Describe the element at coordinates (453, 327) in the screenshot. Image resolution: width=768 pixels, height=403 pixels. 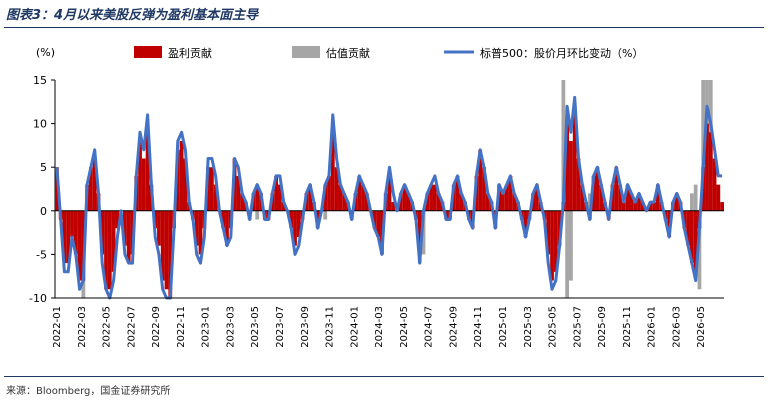
I see `x-tick-label: 2024-09` at that location.